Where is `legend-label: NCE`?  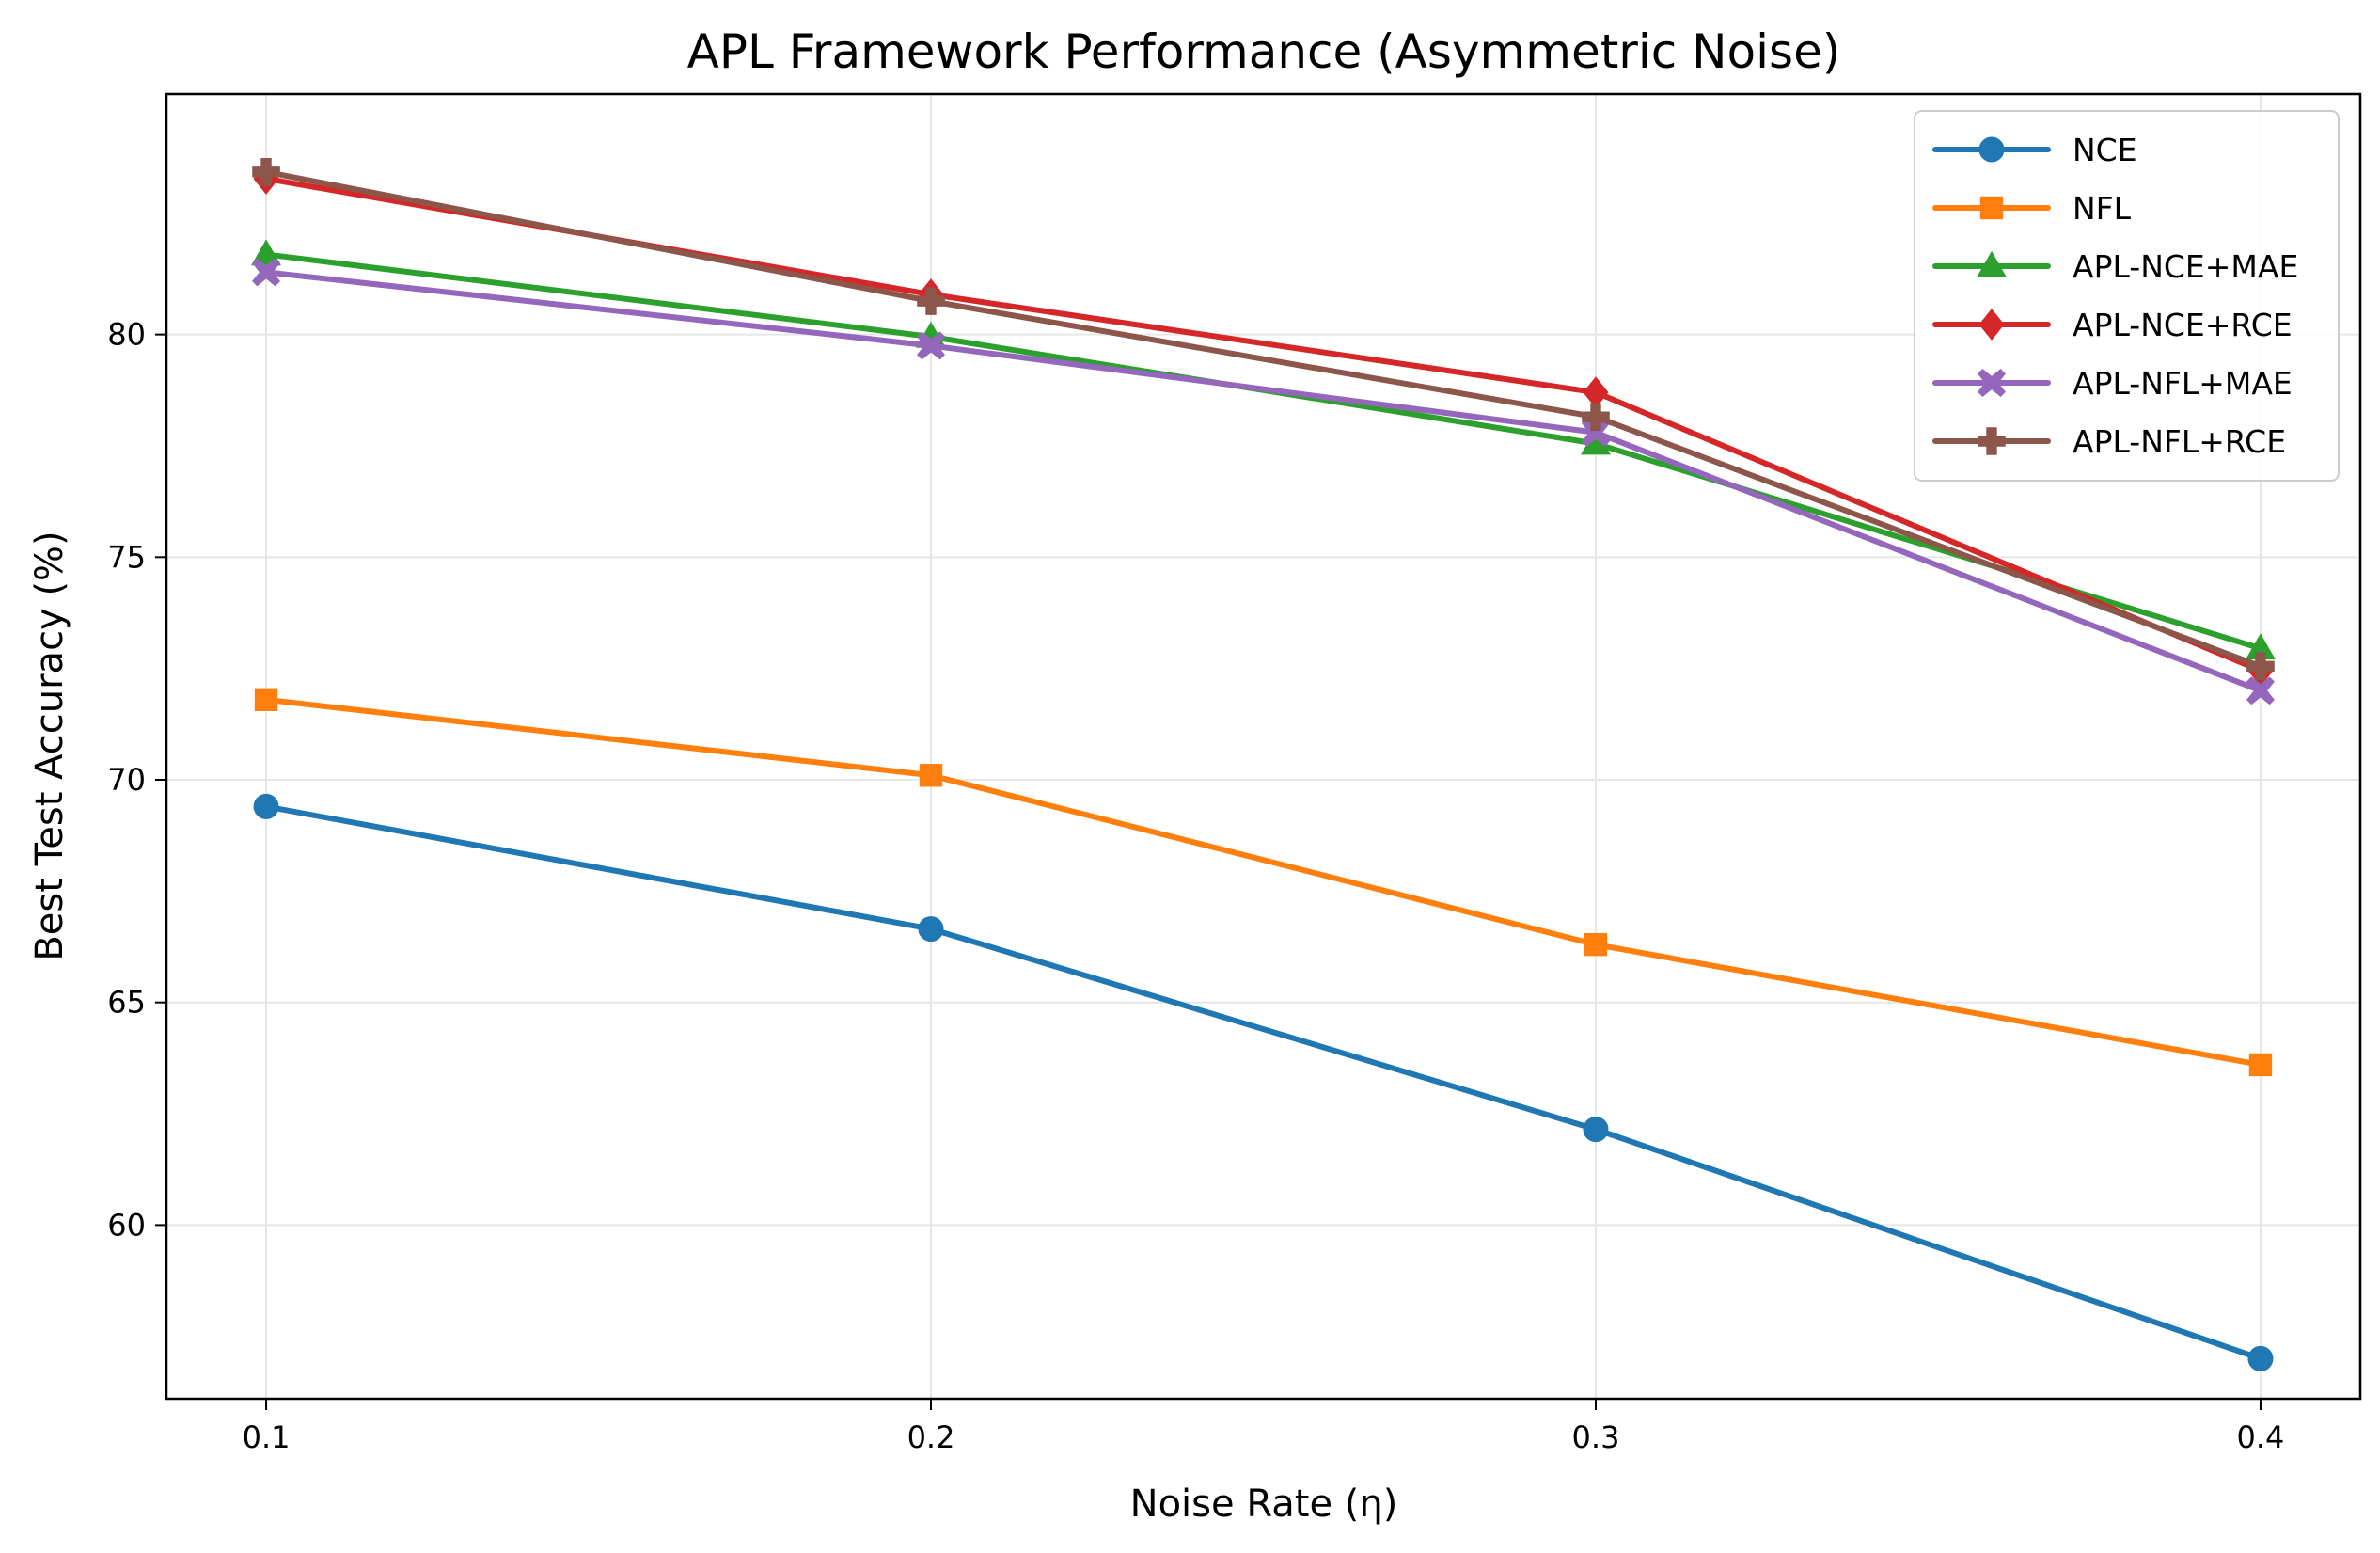
legend-label: NCE is located at coordinates (2105, 150).